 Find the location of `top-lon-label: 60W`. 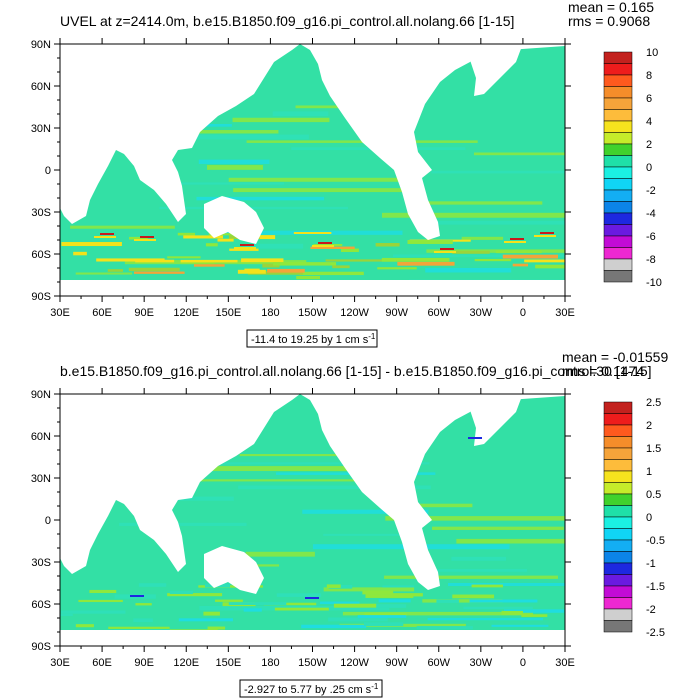

top-lon-label: 60W is located at coordinates (438, 313).